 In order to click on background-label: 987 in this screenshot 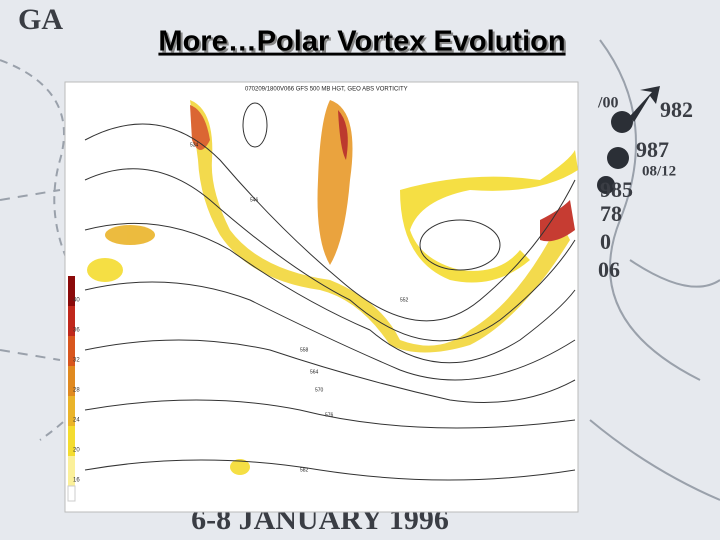, I will do `click(652, 149)`.